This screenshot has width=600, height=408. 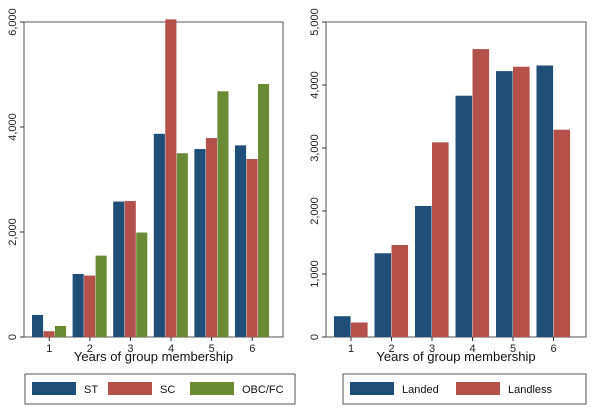 What do you see at coordinates (263, 390) in the screenshot?
I see `legend-label-obc-fc: OBC/FC` at bounding box center [263, 390].